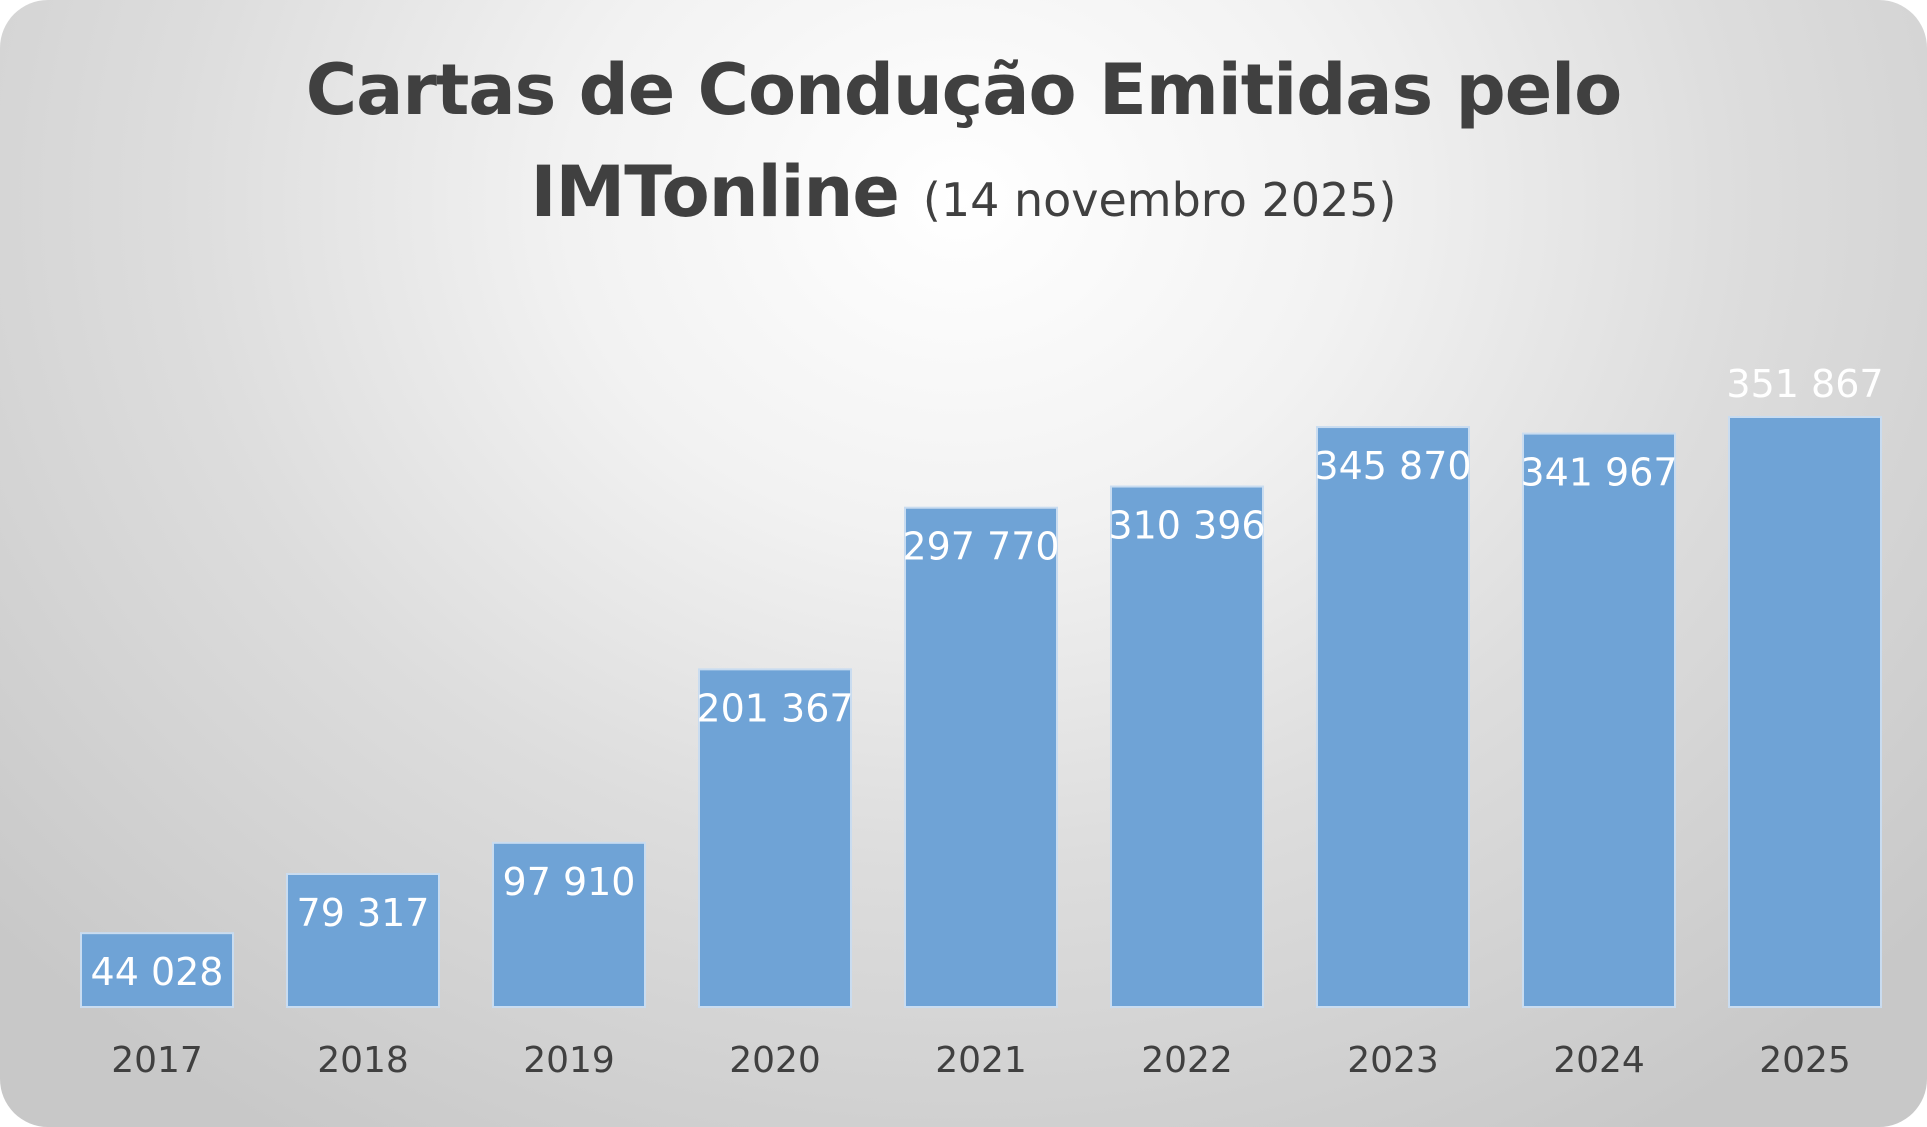  What do you see at coordinates (1598, 473) in the screenshot?
I see `data-label-2024: 341 967` at bounding box center [1598, 473].